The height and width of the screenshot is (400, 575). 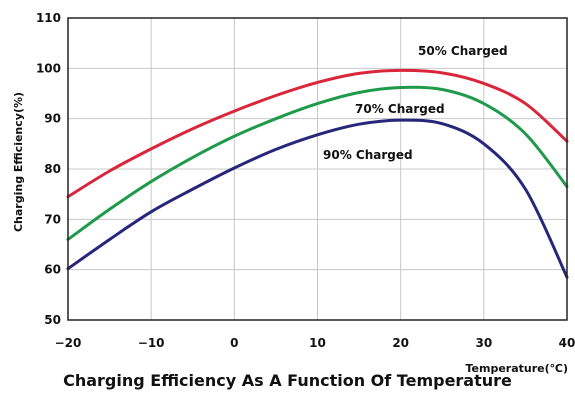 I want to click on x-tick-label: 40, so click(x=567, y=343).